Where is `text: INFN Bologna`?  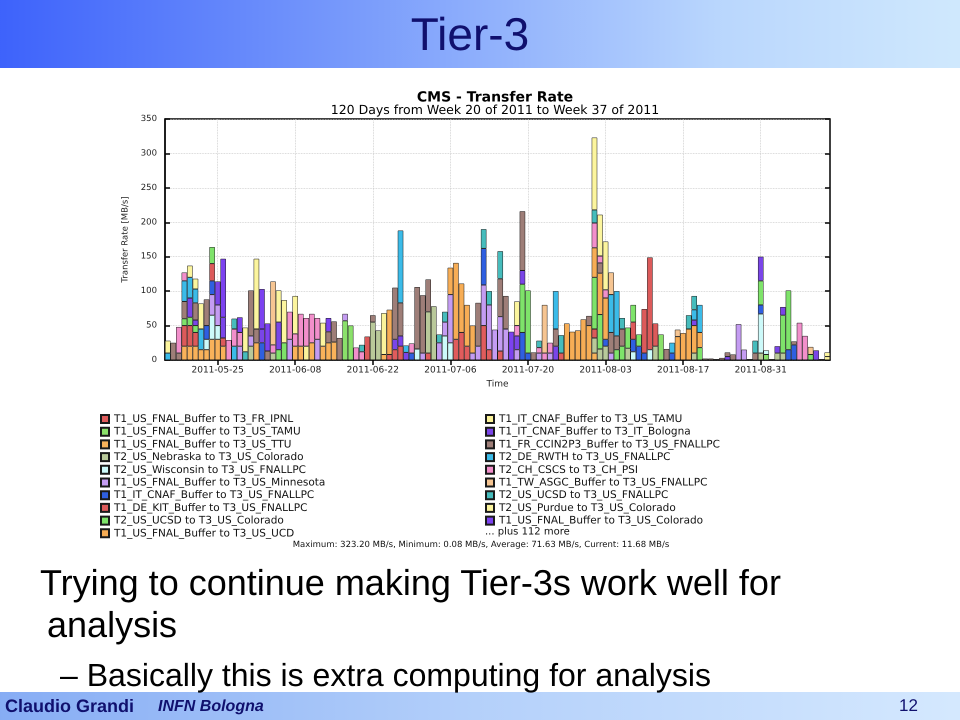
text: INFN Bologna is located at coordinates (211, 707).